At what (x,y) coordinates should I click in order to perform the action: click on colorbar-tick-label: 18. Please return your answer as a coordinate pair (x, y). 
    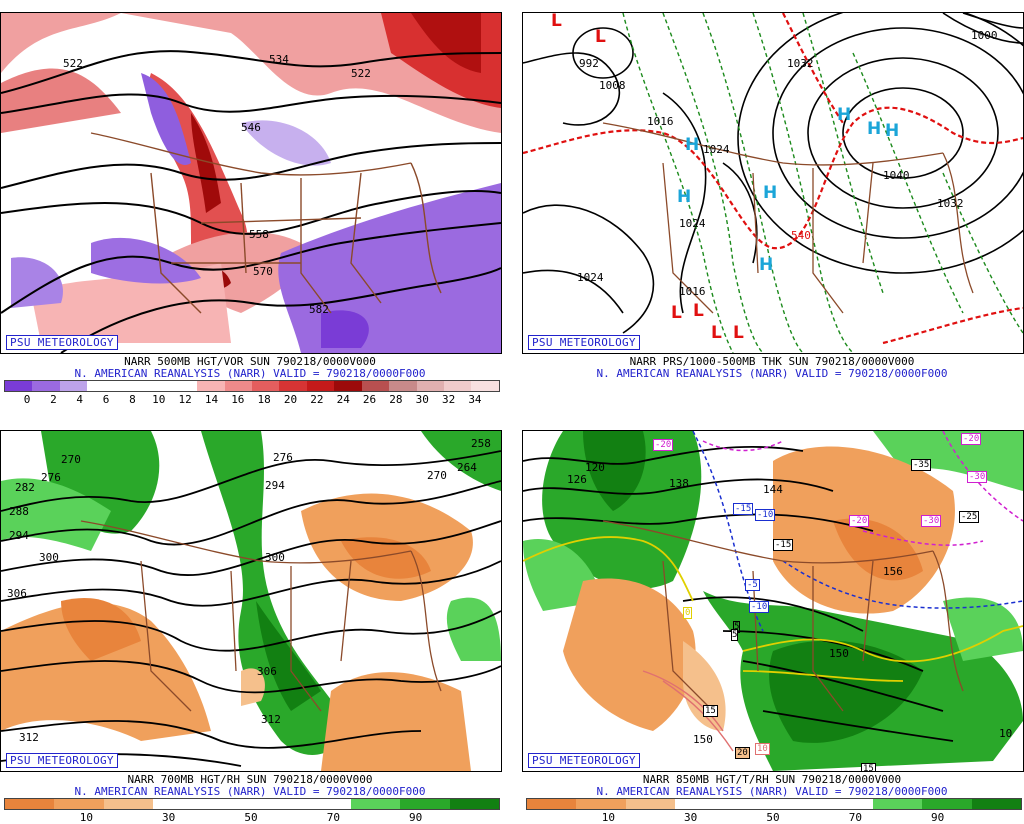
    Looking at the image, I should click on (264, 399).